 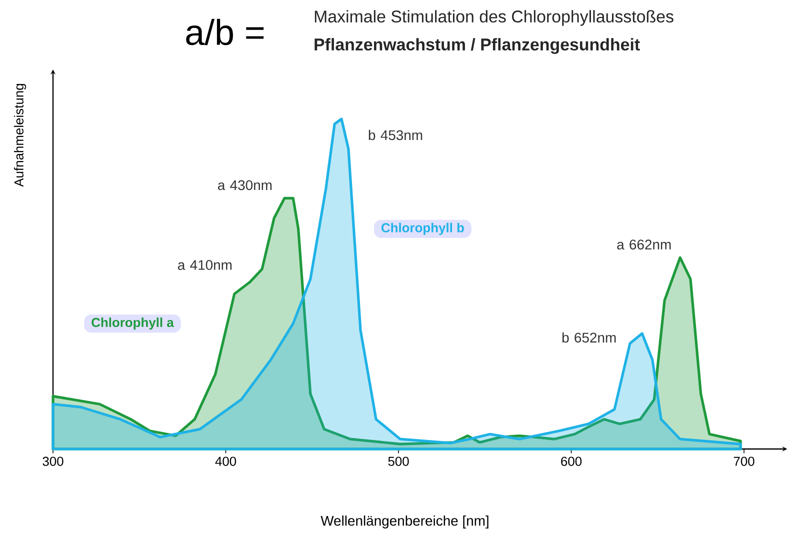 I want to click on chart-subtitle: Maximale Stimulation des Chlorophyllausstoßes, so click(x=494, y=18).